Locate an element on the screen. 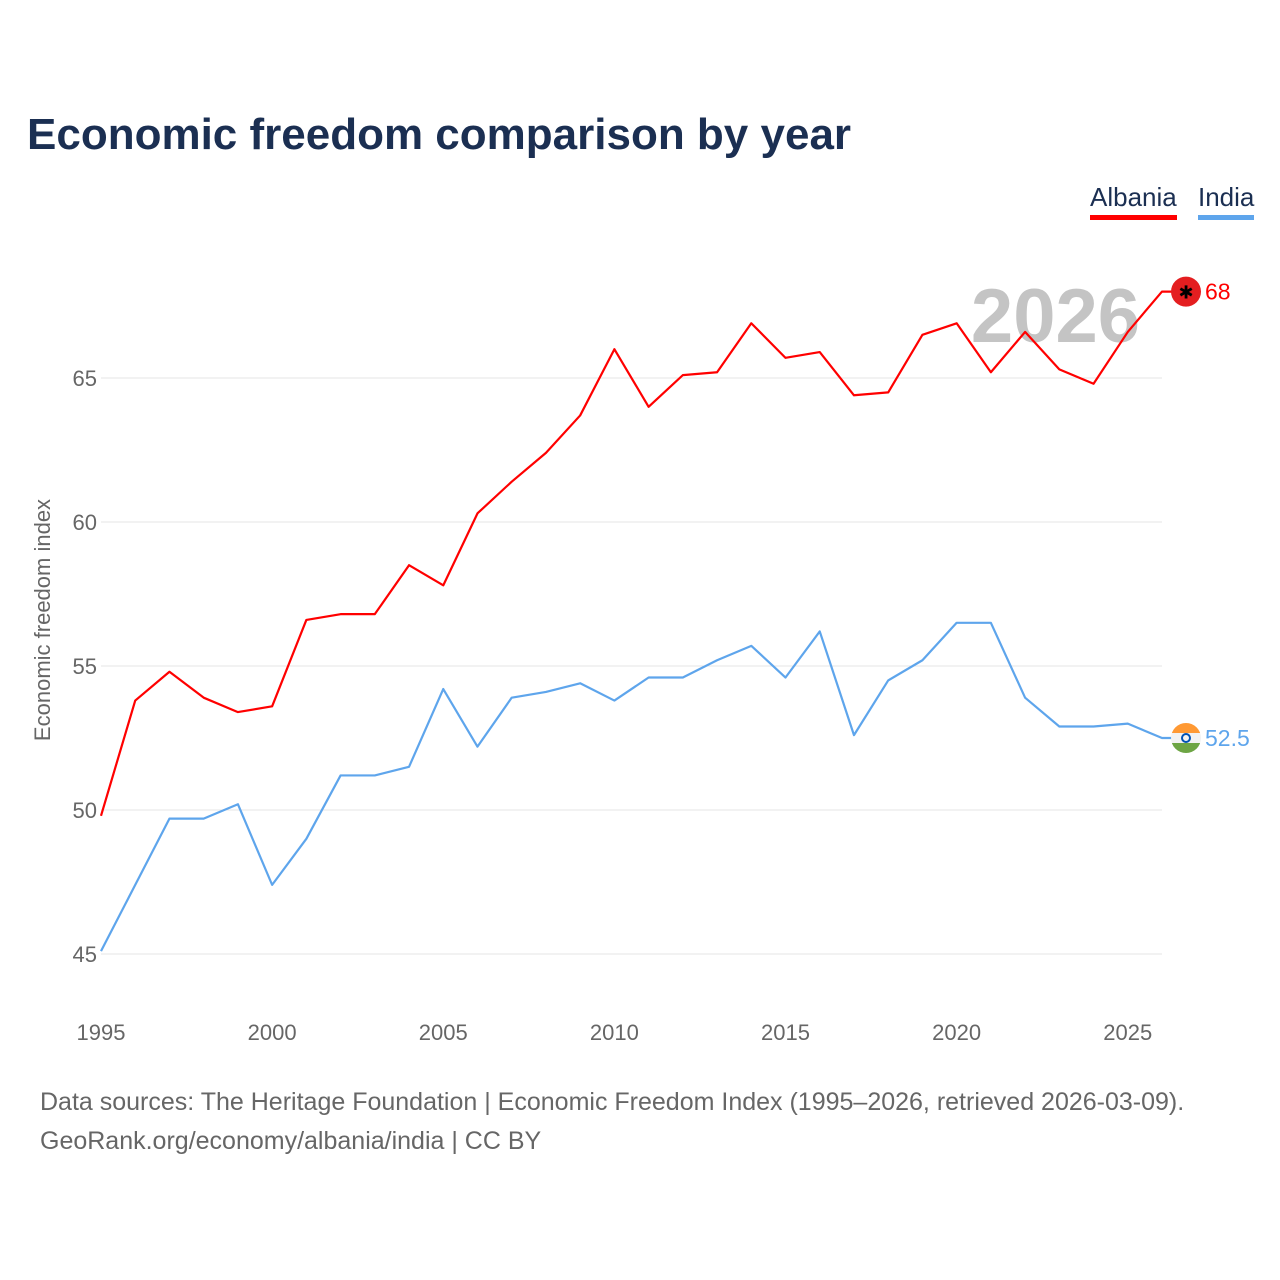  chart-title: Economic freedom comparison by year is located at coordinates (439, 134).